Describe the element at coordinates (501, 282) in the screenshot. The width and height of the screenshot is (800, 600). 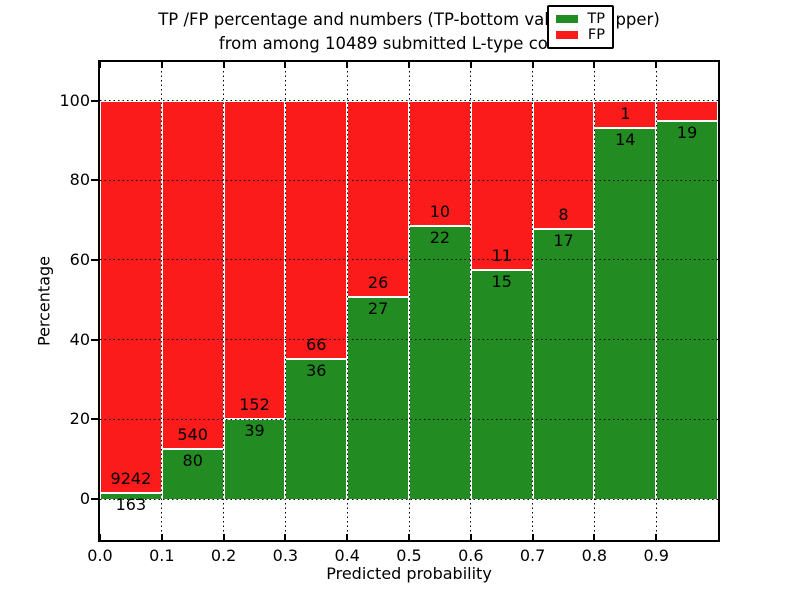
I see `bar-label-tp: 15` at that location.